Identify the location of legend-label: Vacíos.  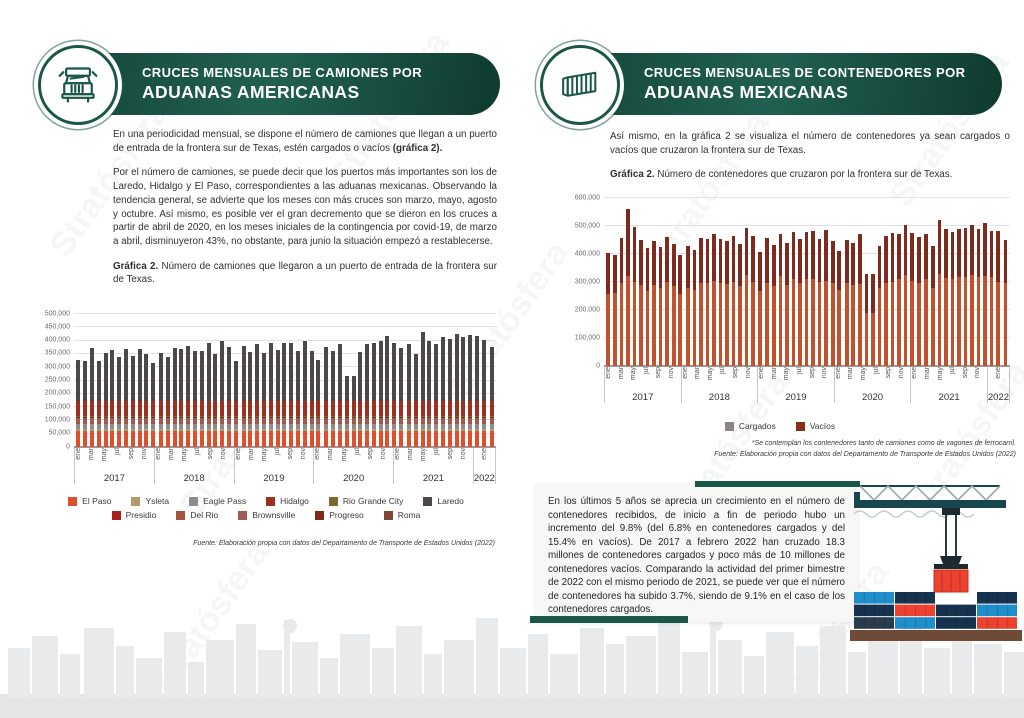
(822, 426).